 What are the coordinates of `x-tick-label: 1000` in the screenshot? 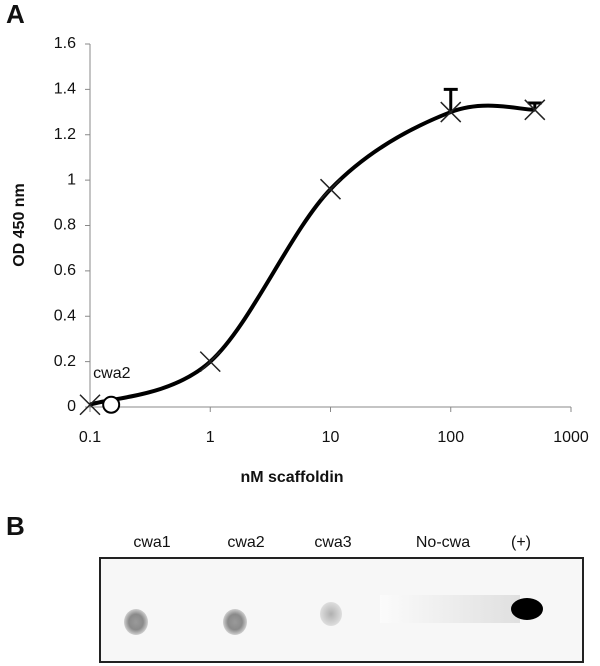 It's located at (571, 437).